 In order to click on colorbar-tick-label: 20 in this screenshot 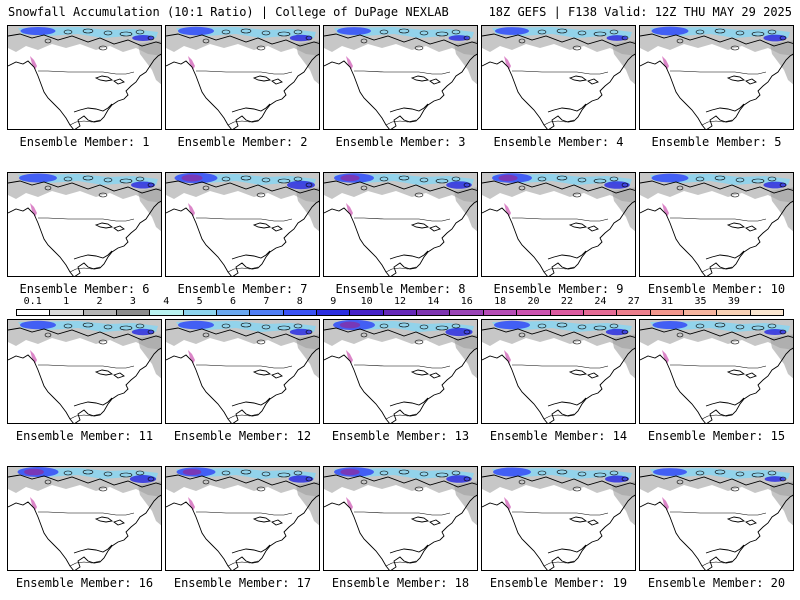, I will do `click(533, 301)`.